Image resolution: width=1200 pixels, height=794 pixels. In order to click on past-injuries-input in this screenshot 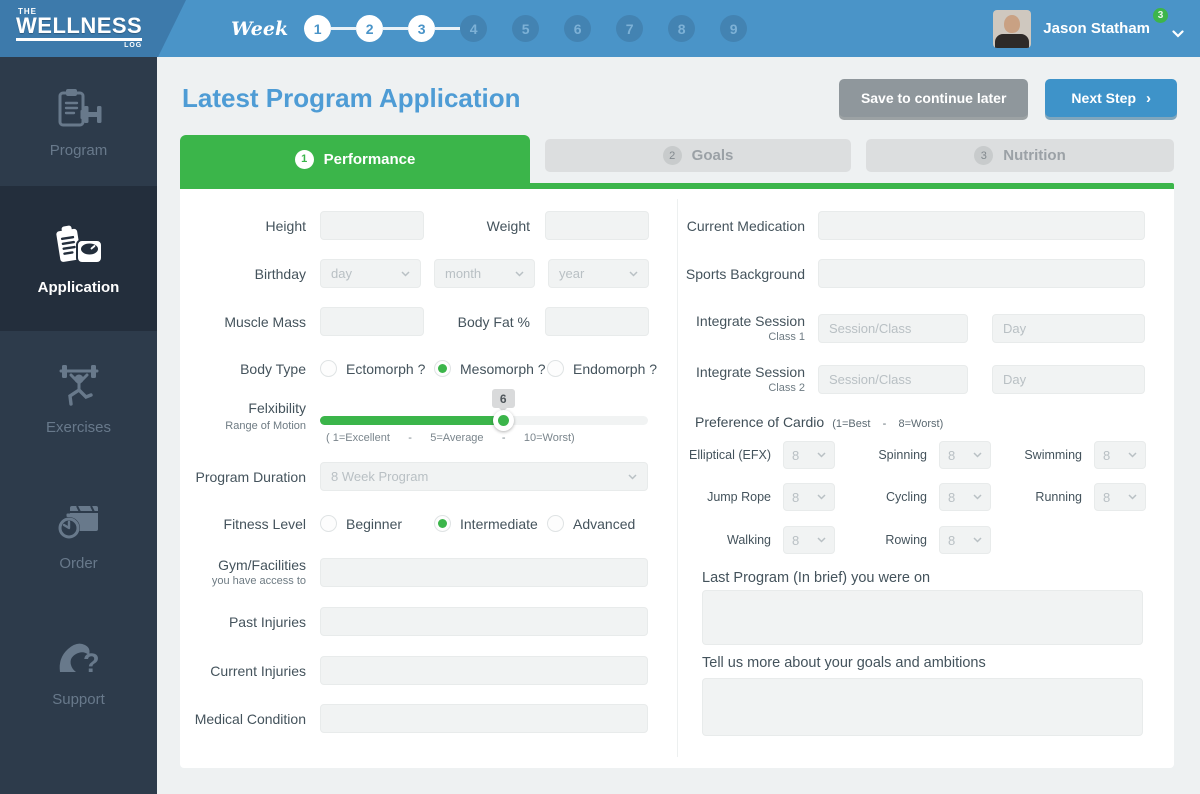, I will do `click(484, 621)`.